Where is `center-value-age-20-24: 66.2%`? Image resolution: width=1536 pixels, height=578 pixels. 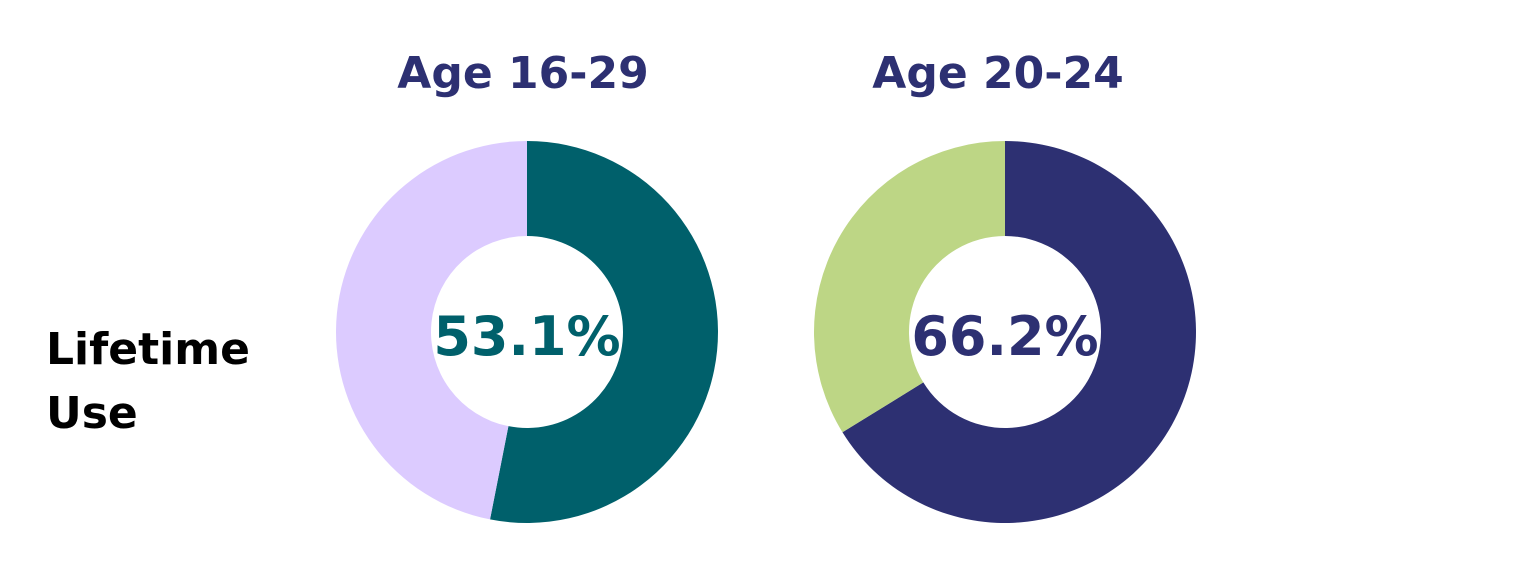 center-value-age-20-24: 66.2% is located at coordinates (1004, 336).